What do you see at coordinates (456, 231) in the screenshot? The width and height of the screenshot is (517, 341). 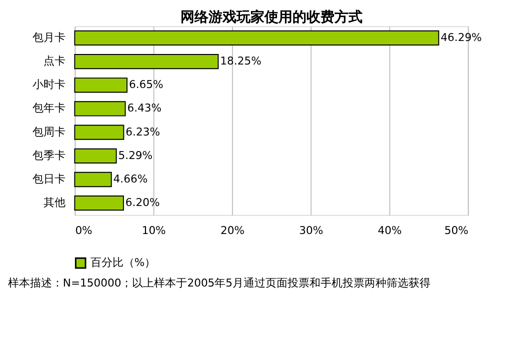 I see `x-tick-label: 50%` at bounding box center [456, 231].